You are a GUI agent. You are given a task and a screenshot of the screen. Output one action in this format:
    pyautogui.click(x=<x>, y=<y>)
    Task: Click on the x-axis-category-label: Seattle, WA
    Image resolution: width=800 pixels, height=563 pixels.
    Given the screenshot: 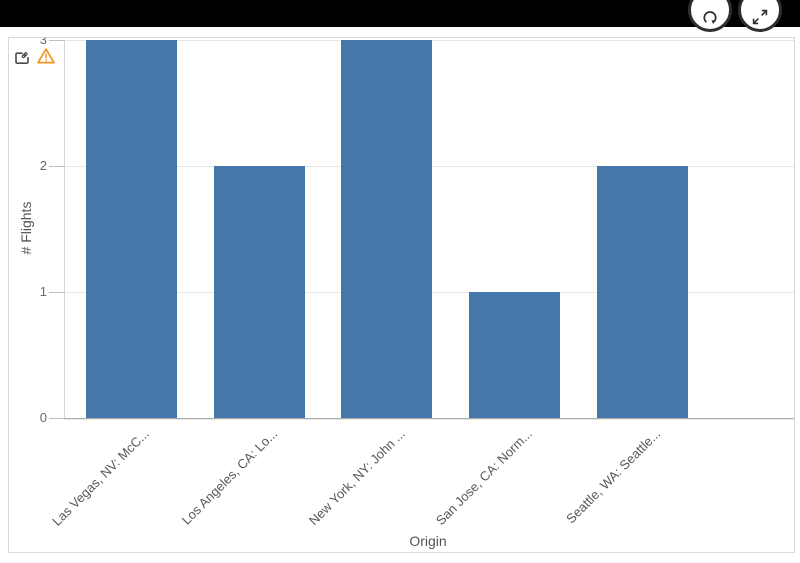 What is the action you would take?
    pyautogui.click(x=612, y=476)
    